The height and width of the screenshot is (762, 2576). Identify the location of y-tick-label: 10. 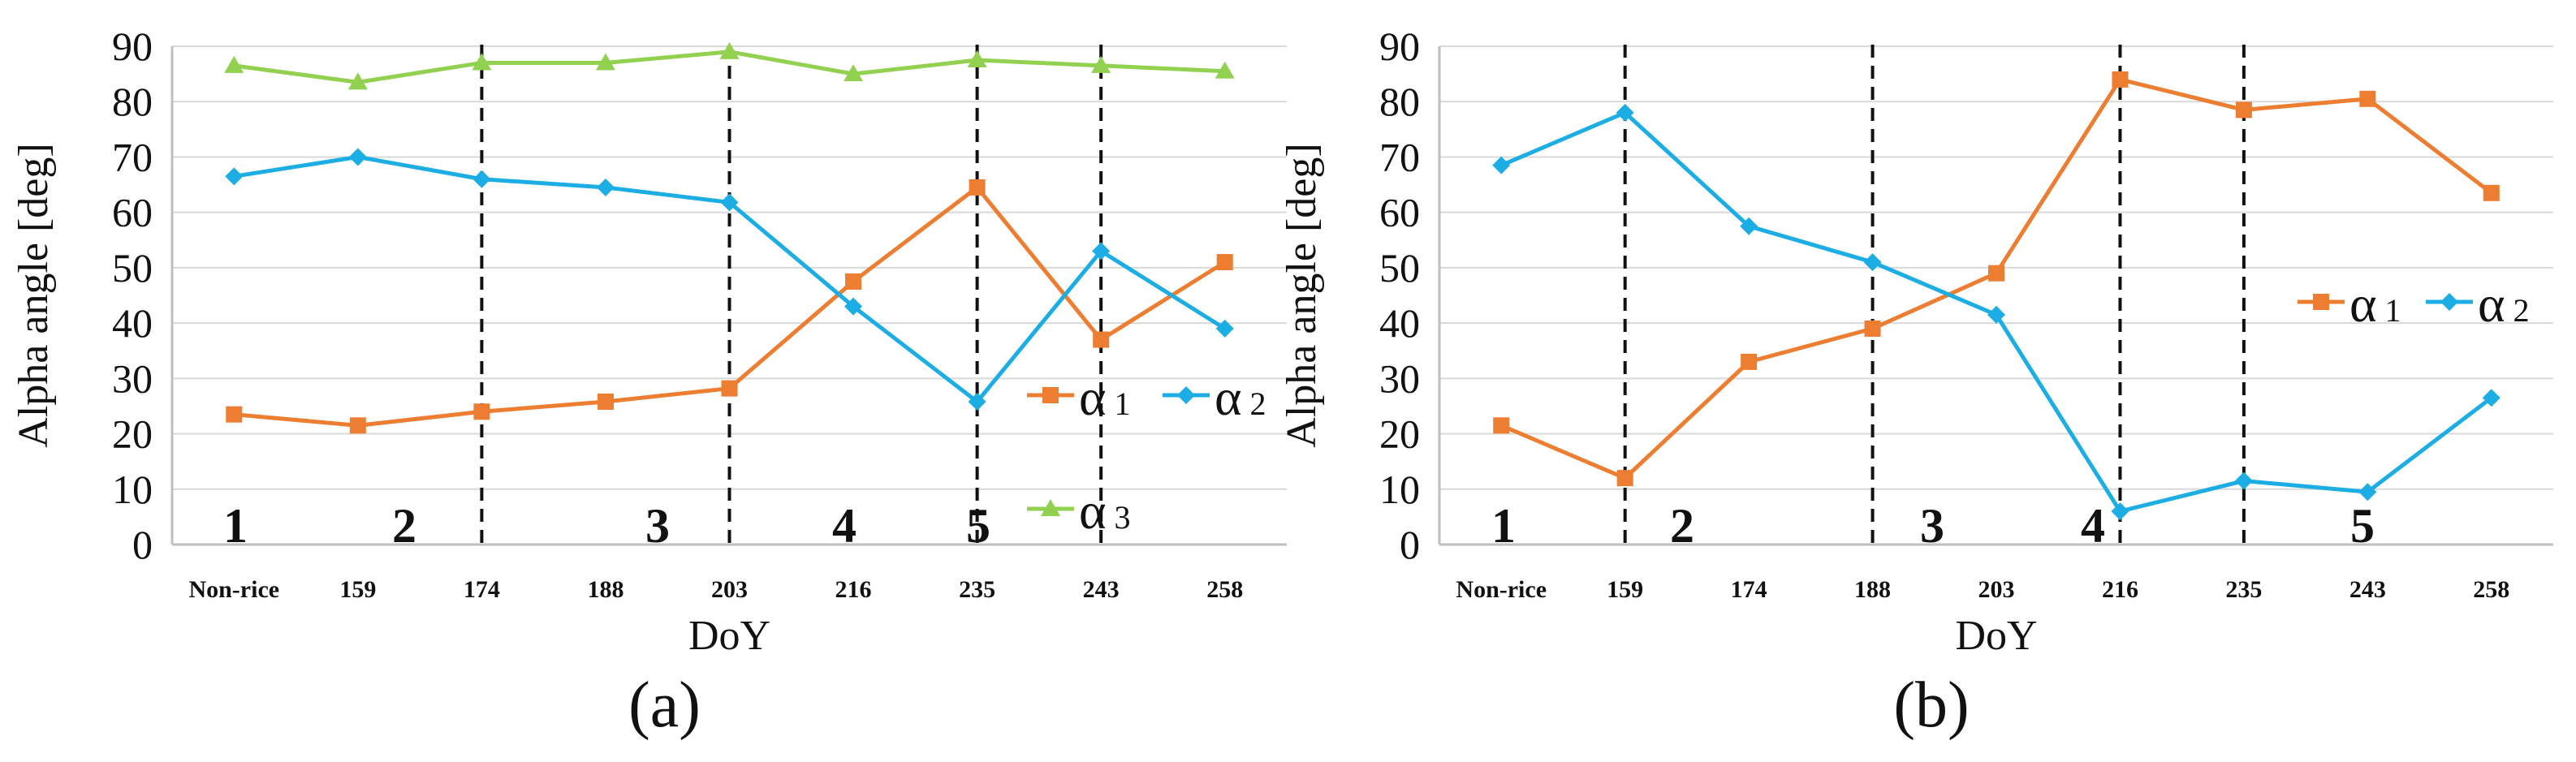
(1399, 489).